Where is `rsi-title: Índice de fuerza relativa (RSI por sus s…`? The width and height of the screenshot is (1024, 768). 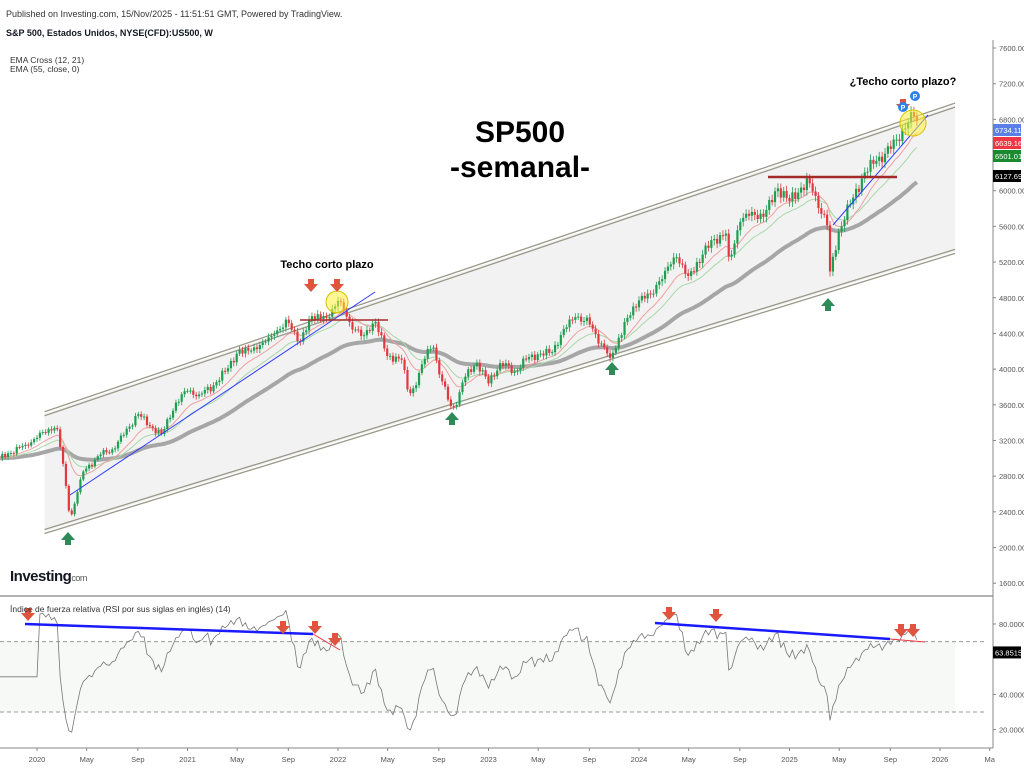
rsi-title: Índice de fuerza relativa (RSI por sus s… is located at coordinates (120, 609).